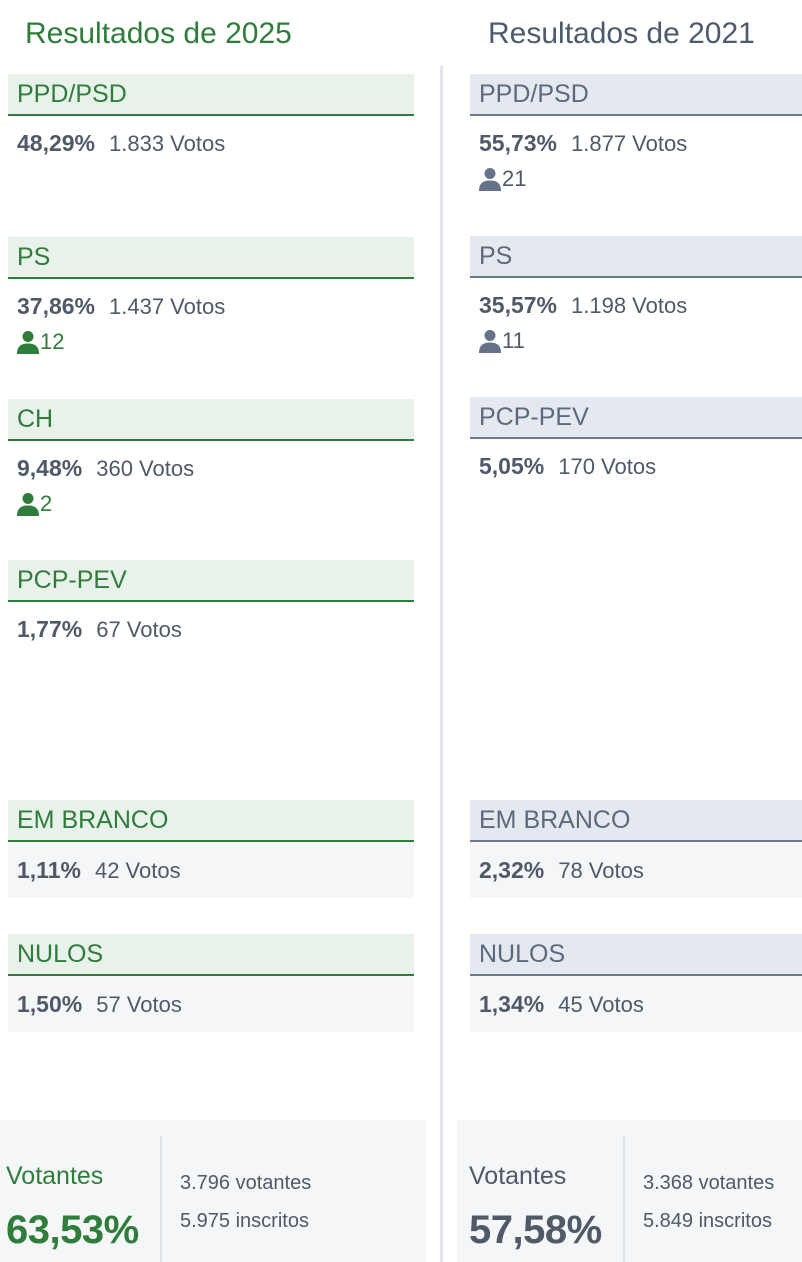  Describe the element at coordinates (244, 1221) in the screenshot. I see `registered-count: 5.975 inscritos` at that location.